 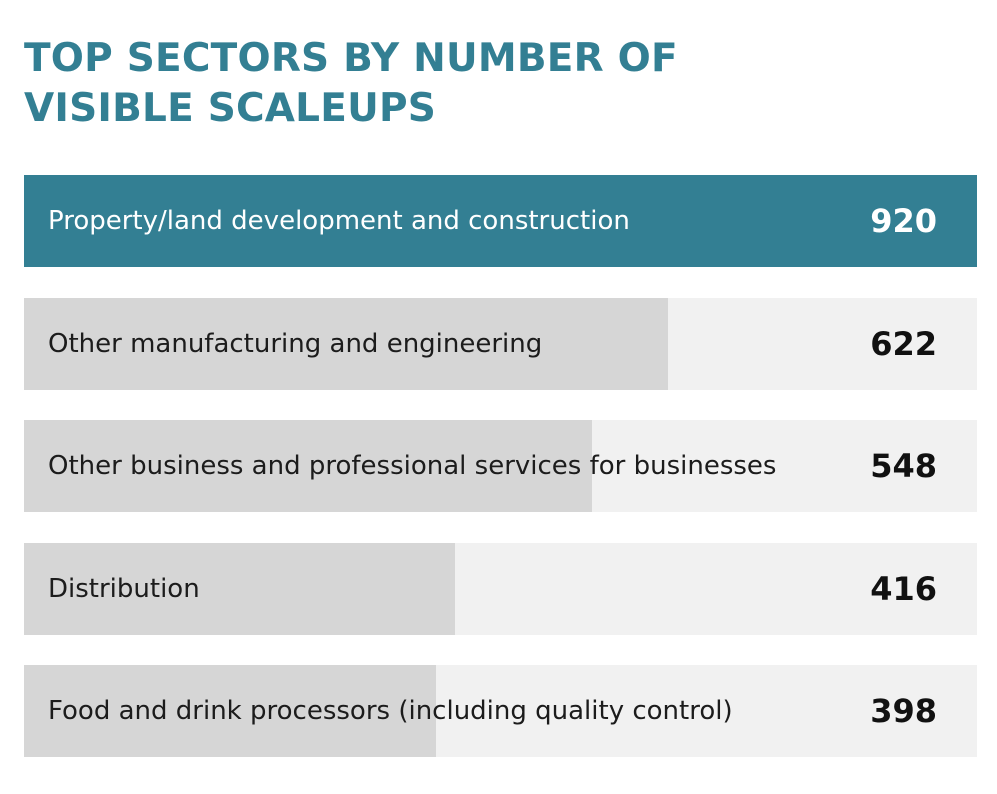 I want to click on bar-row: Distribution 416, so click(x=500, y=589).